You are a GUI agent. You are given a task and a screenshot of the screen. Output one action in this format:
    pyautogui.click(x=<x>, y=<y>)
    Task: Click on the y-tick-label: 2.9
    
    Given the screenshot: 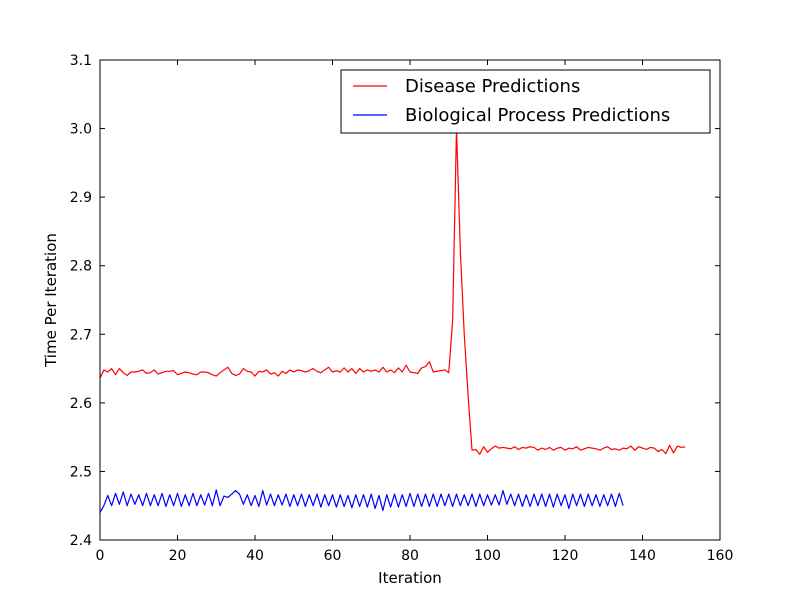 What is the action you would take?
    pyautogui.click(x=81, y=198)
    